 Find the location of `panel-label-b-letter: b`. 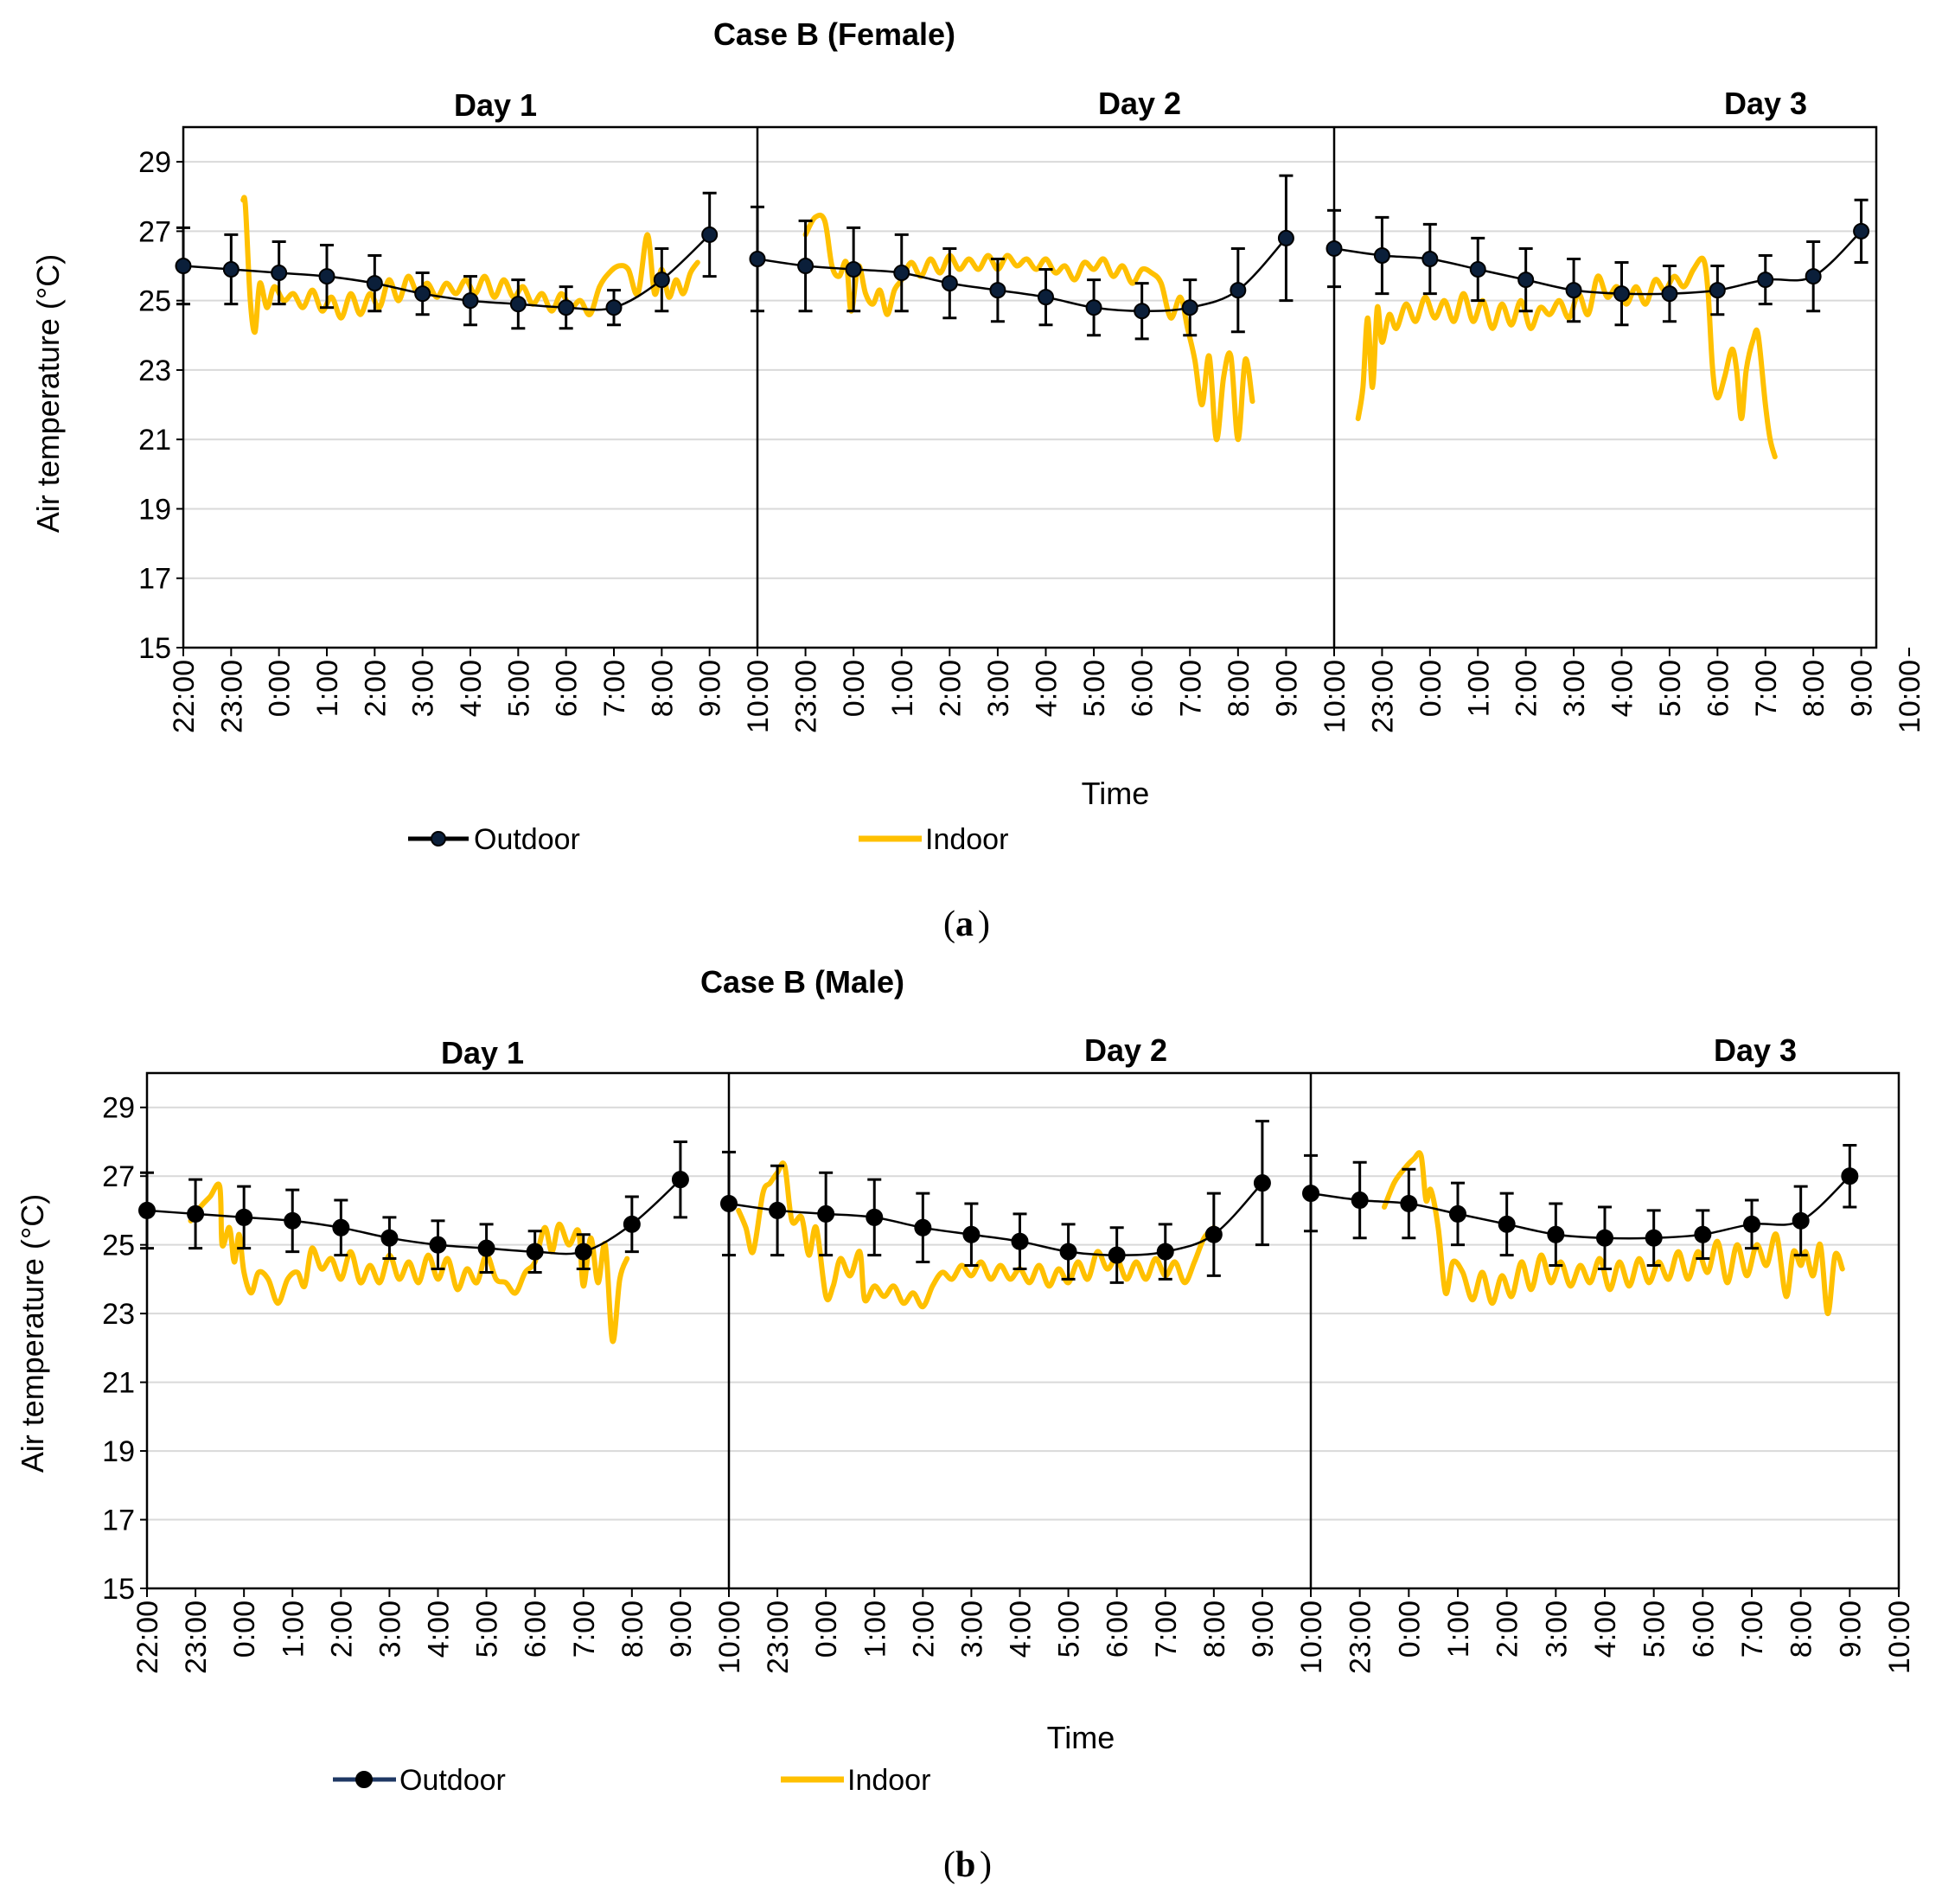

panel-label-b-letter: b is located at coordinates (965, 1865).